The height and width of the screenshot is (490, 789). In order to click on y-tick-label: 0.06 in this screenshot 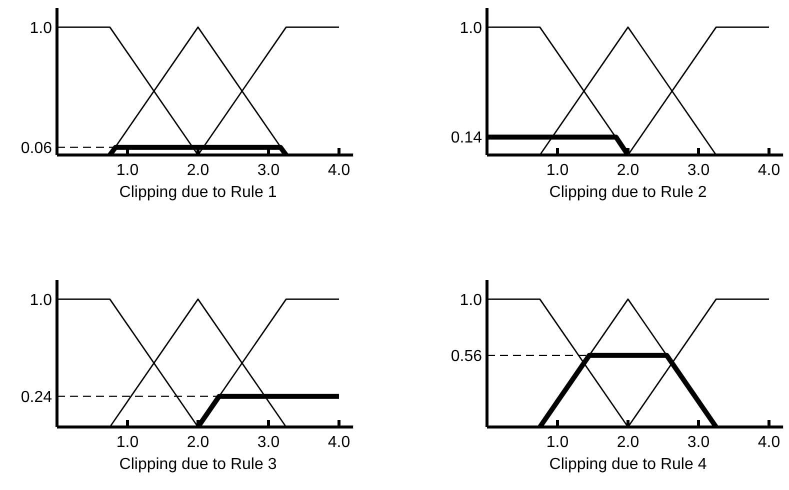, I will do `click(36, 148)`.